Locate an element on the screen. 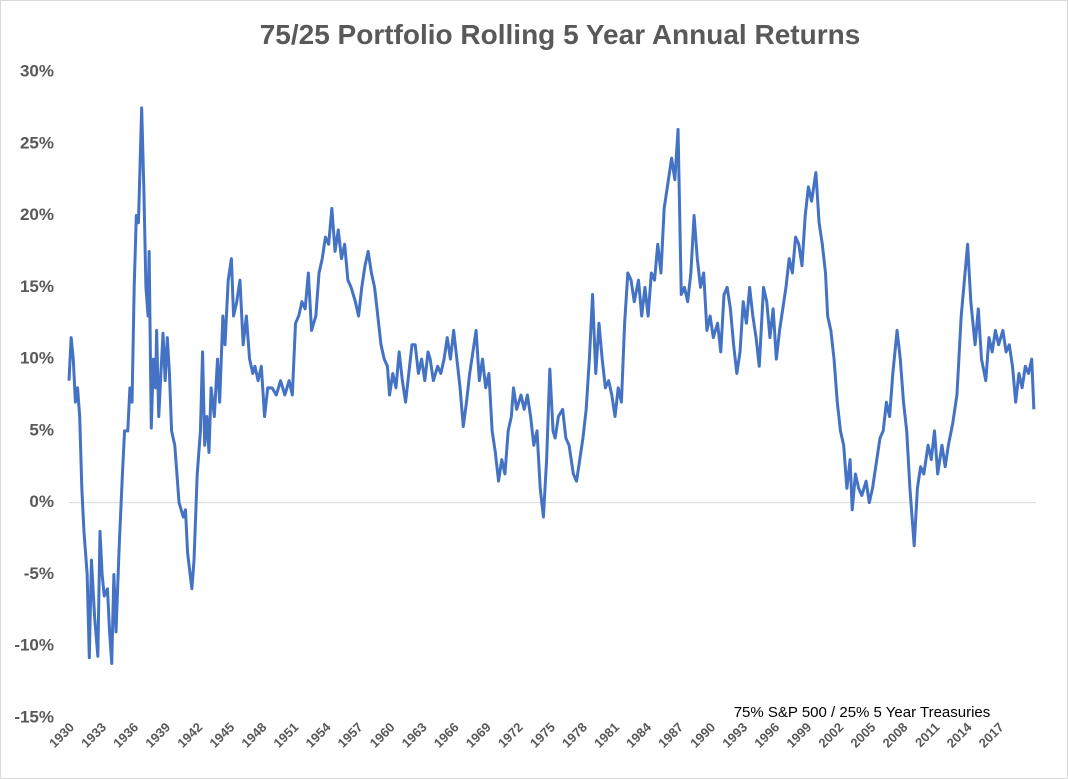  y-tick-label: 20% is located at coordinates (37, 214).